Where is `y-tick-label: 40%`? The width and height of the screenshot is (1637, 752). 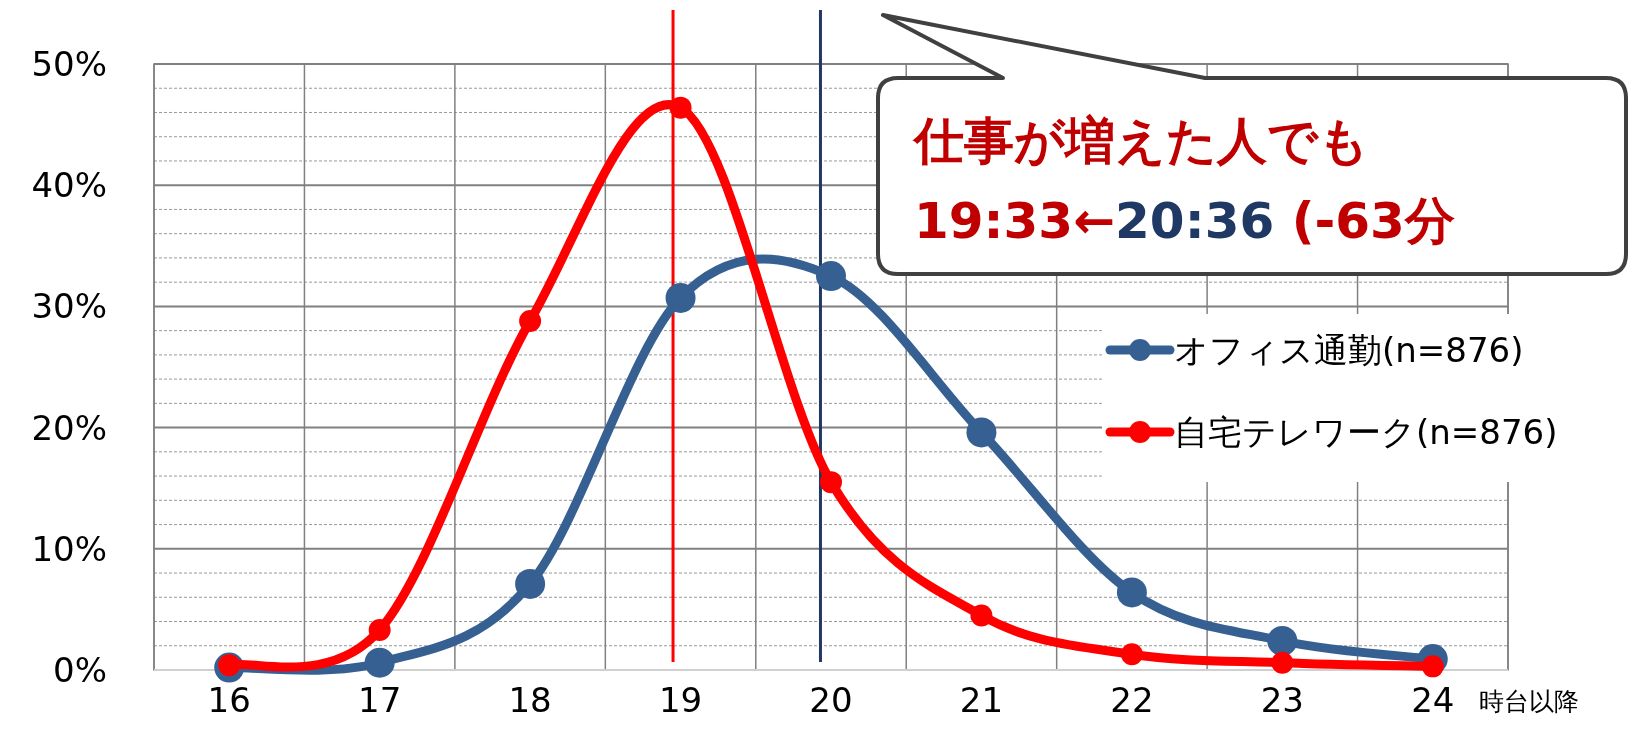 y-tick-label: 40% is located at coordinates (69, 185).